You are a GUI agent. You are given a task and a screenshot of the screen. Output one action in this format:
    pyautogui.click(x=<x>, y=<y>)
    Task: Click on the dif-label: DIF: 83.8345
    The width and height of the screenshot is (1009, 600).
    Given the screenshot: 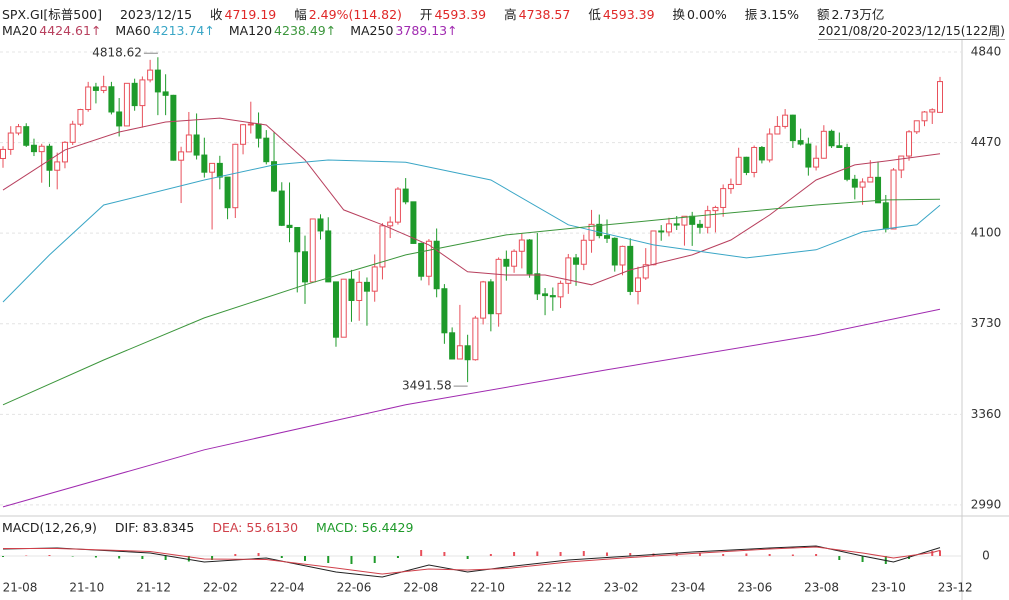 What is the action you would take?
    pyautogui.click(x=154, y=527)
    